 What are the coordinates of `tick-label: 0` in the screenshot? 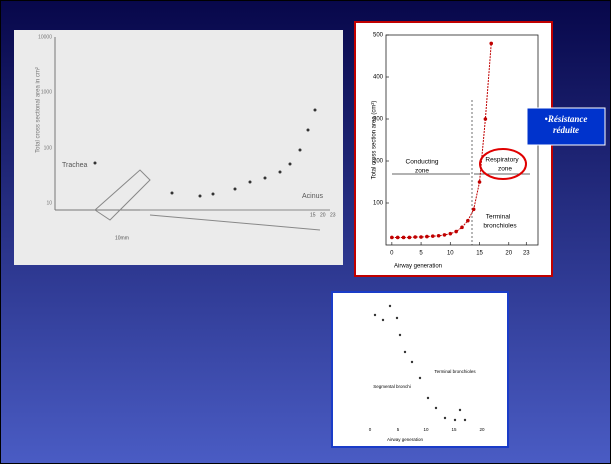 It's located at (370, 429).